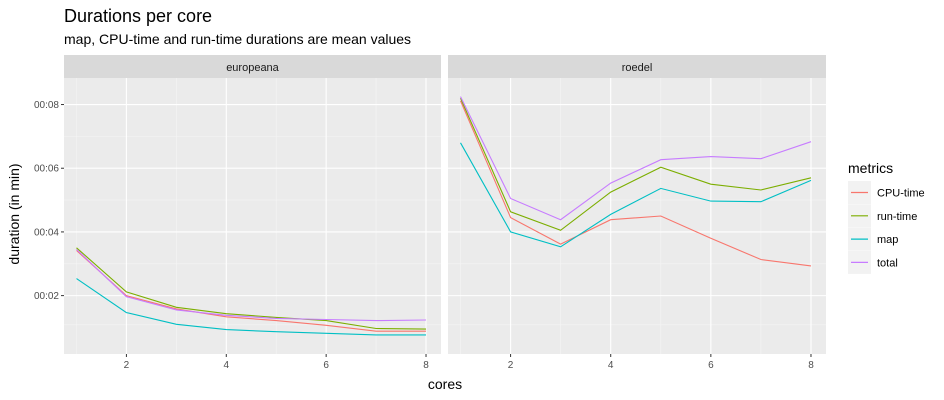  Describe the element at coordinates (46, 169) in the screenshot. I see `y-tick-label: 00:06` at that location.